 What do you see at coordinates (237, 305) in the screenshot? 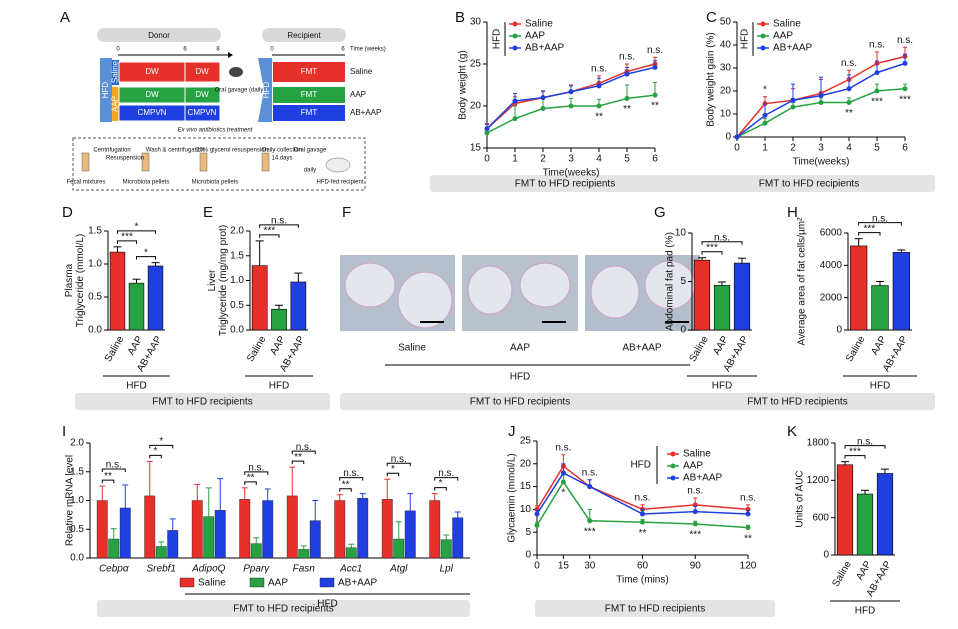
I see `y-tick-label: 0.5` at bounding box center [237, 305].